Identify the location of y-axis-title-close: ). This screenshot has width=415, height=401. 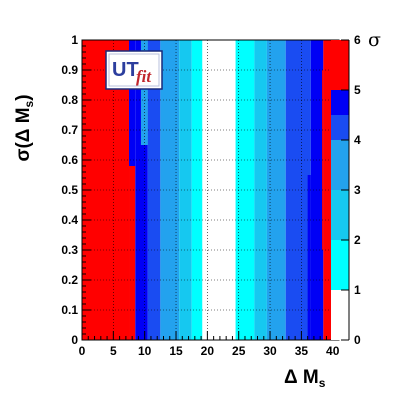
(23, 97).